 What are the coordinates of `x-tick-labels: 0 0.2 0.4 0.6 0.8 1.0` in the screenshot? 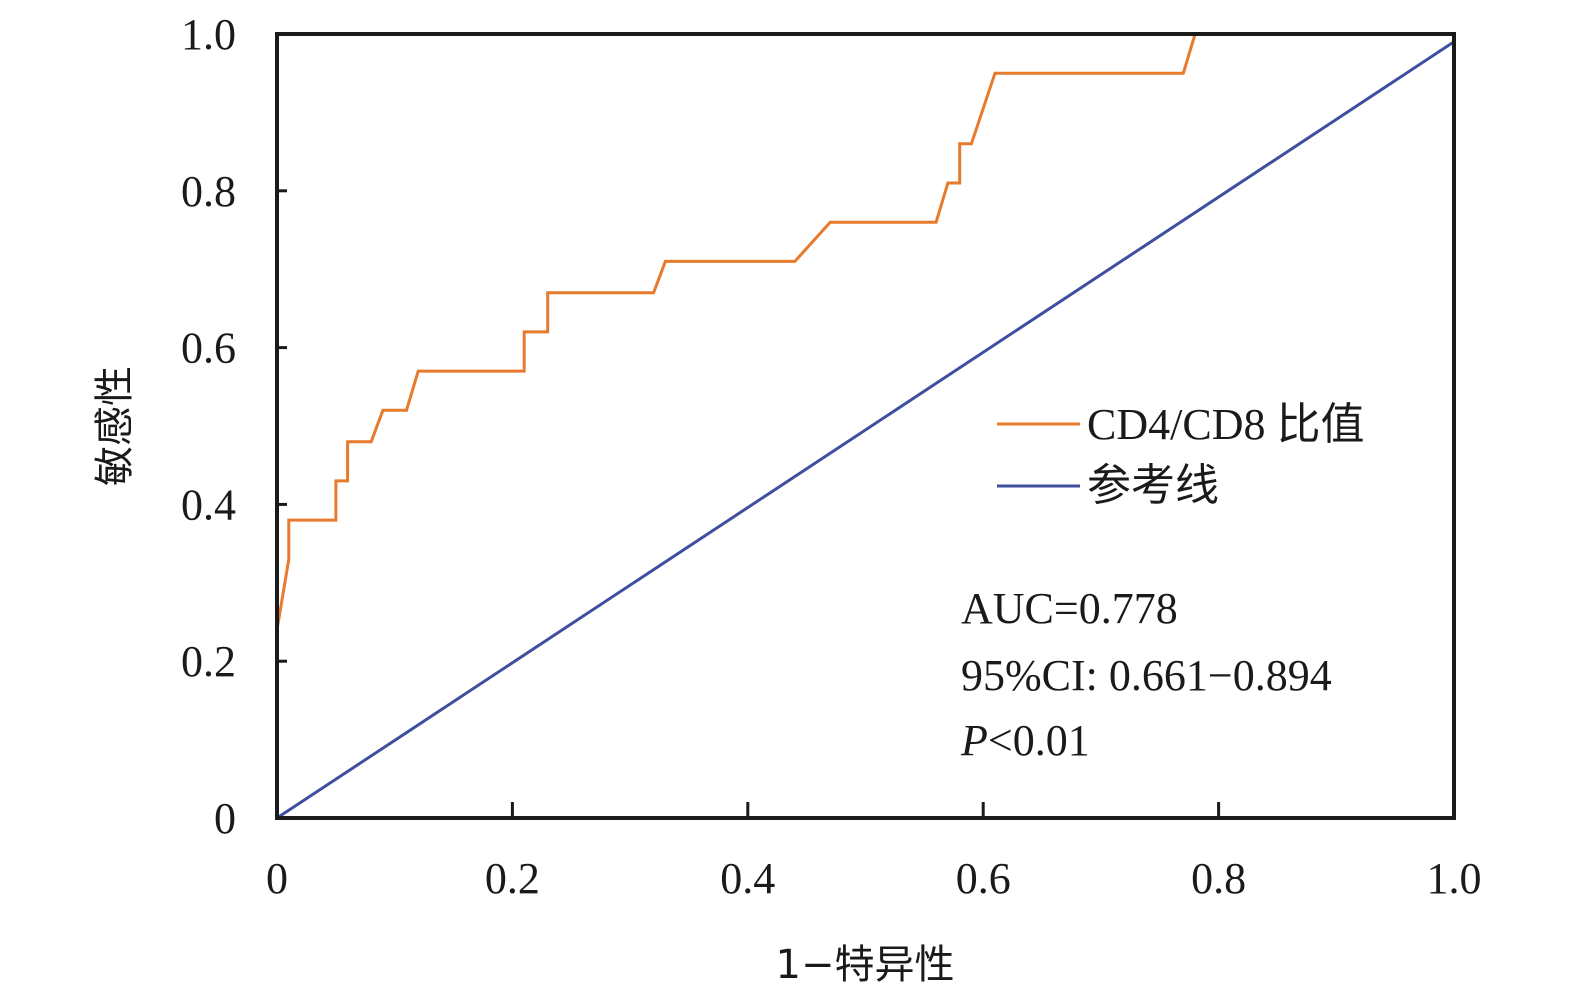 It's located at (874, 878).